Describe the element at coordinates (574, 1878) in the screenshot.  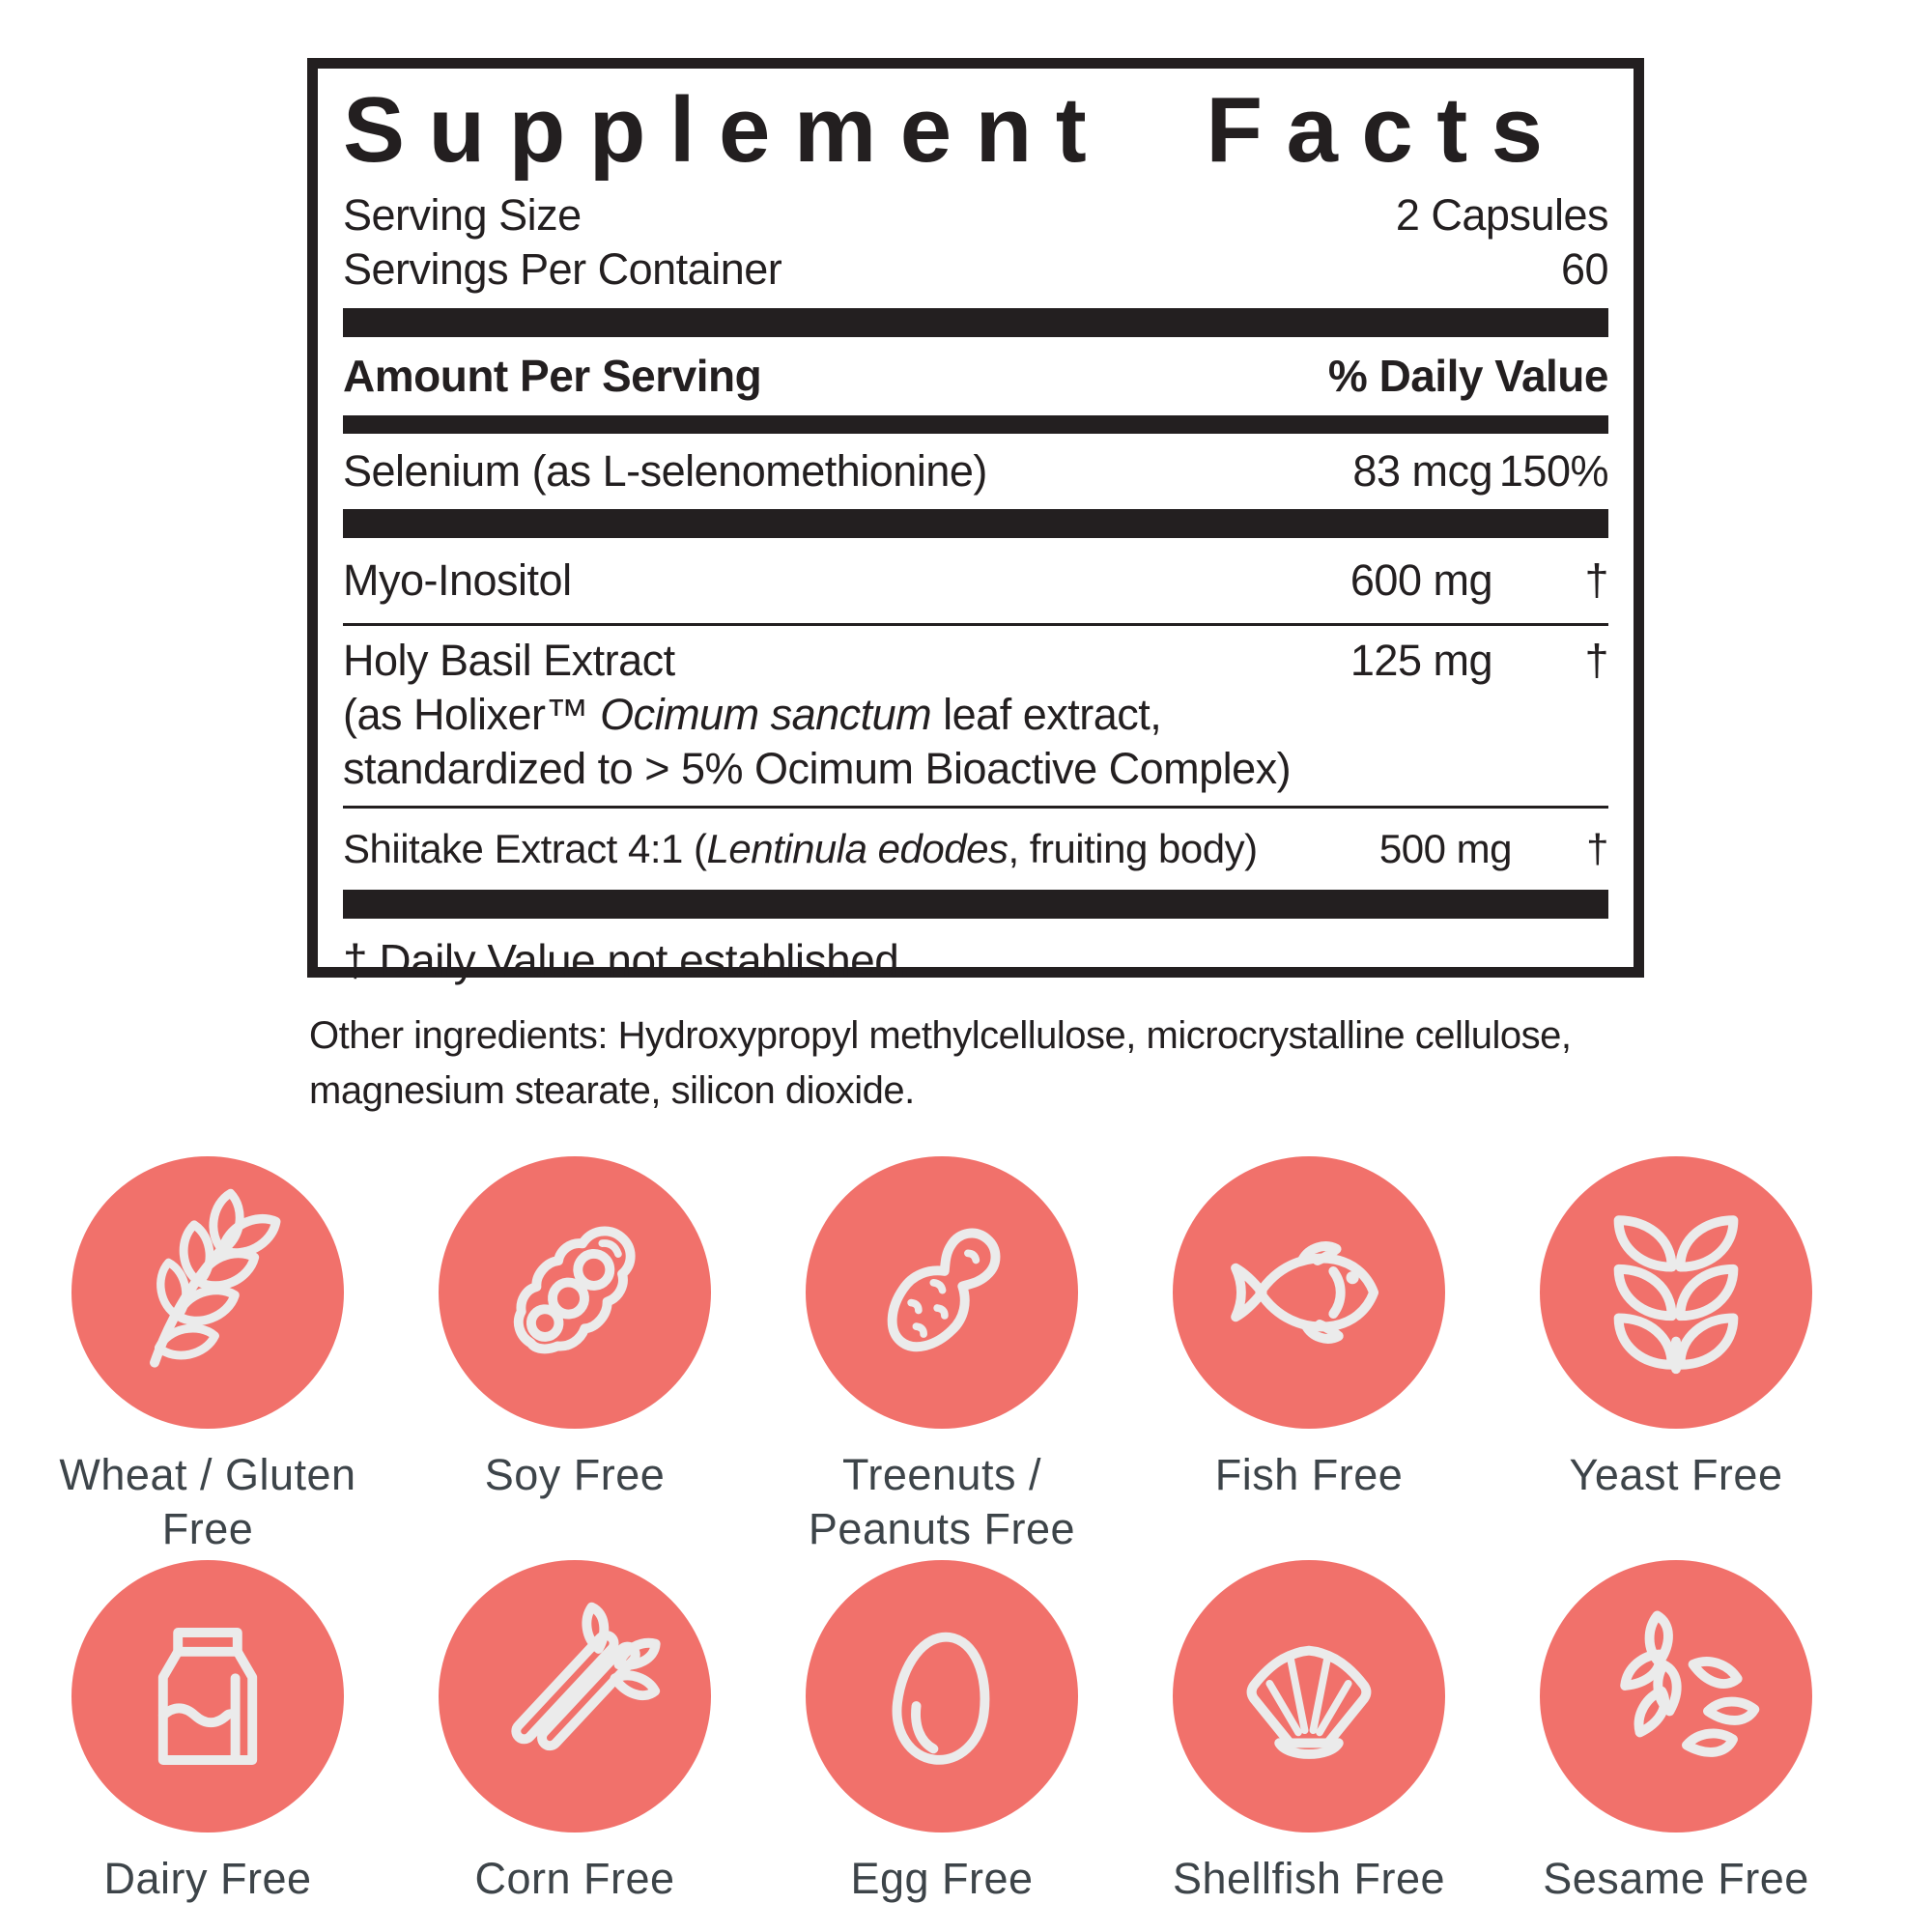
I see `badge-label: Corn Free` at that location.